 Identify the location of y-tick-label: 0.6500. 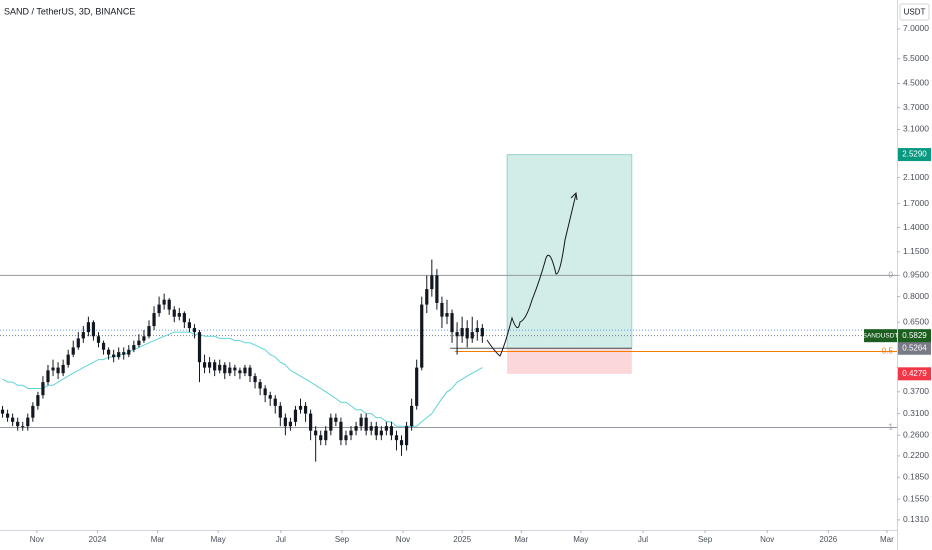
(916, 321).